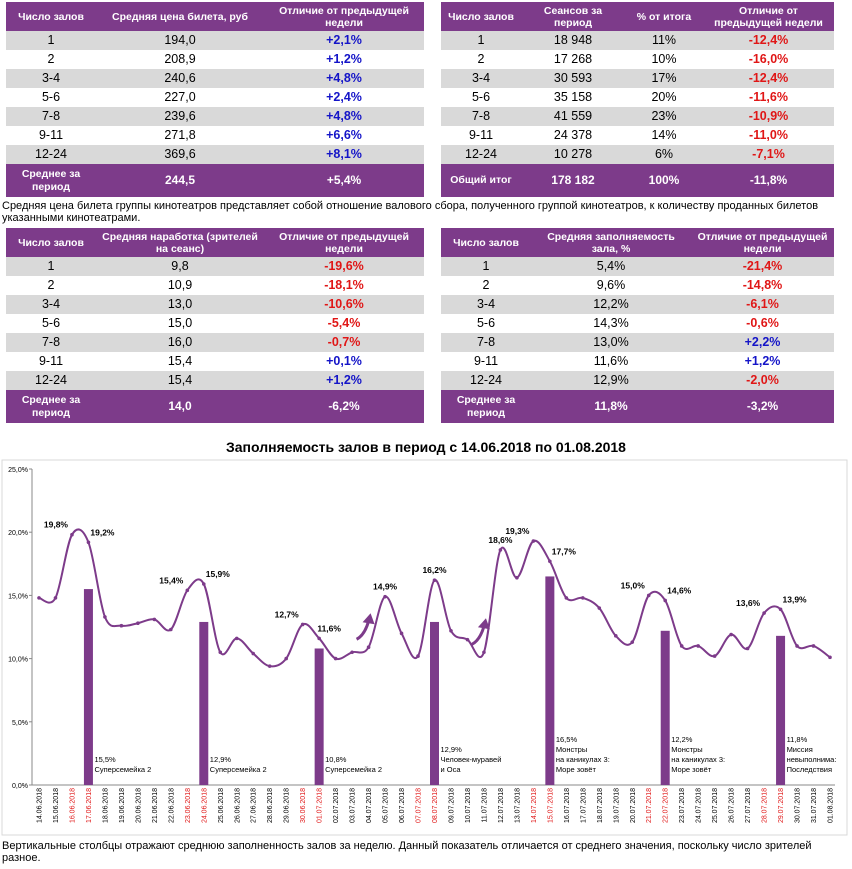  What do you see at coordinates (344, 323) in the screenshot?
I see `table-cell: -5,4%` at bounding box center [344, 323].